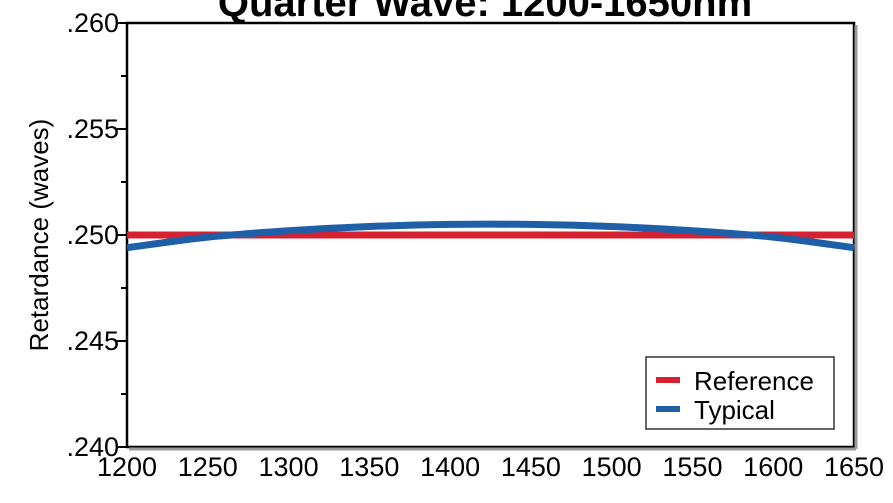 This screenshot has width=893, height=503. I want to click on legend: Reference Typical, so click(740, 393).